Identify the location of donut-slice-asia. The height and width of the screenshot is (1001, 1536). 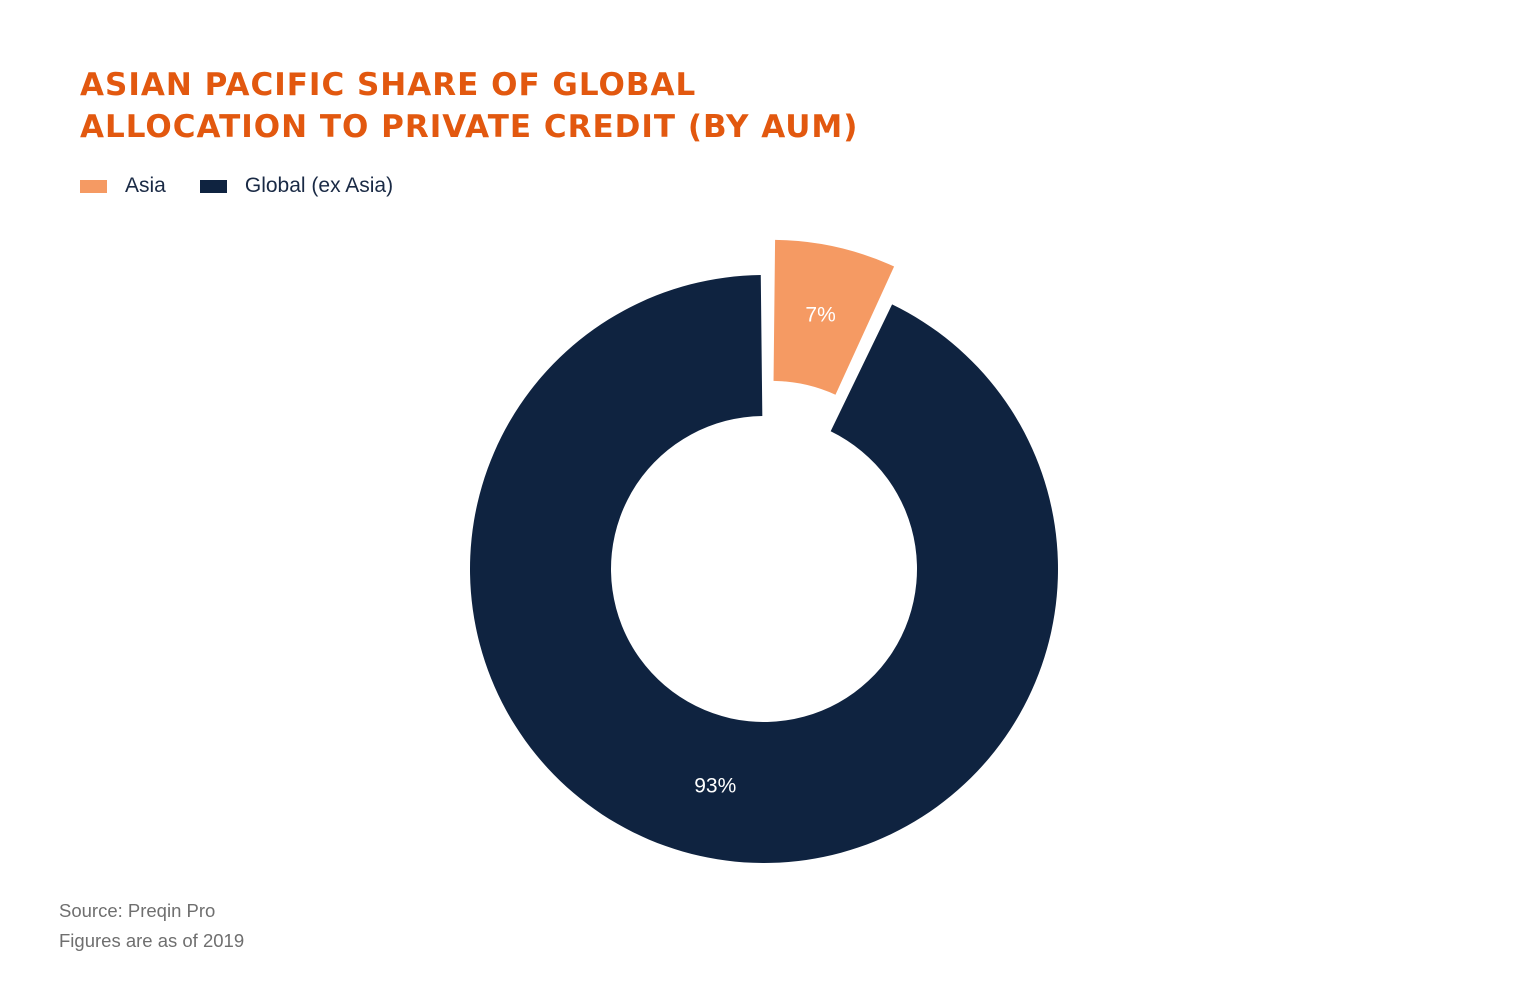
(834, 317).